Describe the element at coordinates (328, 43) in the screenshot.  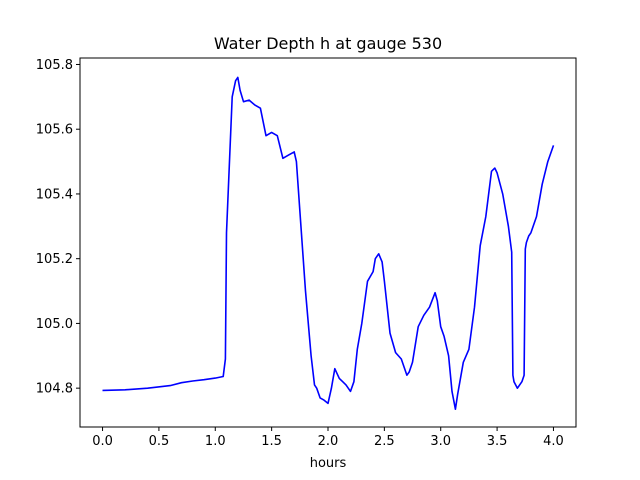
I see `chart-title: Water Depth h at gauge 530` at that location.